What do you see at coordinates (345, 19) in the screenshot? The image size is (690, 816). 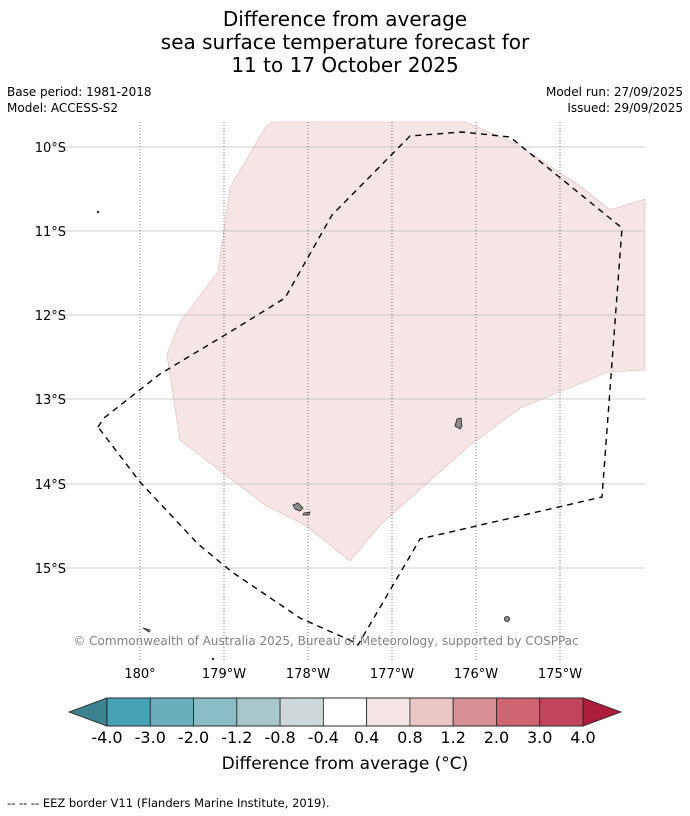 I see `title-line-1: Difference from average` at bounding box center [345, 19].